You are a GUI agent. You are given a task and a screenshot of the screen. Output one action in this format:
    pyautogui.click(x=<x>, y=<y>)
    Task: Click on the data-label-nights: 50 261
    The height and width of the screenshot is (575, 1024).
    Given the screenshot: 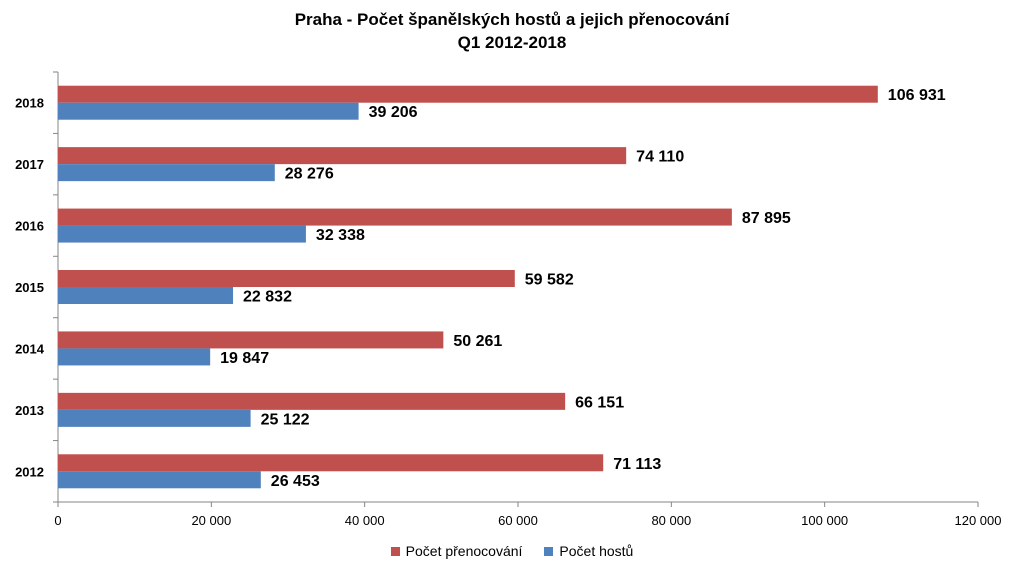 What is the action you would take?
    pyautogui.click(x=477, y=341)
    